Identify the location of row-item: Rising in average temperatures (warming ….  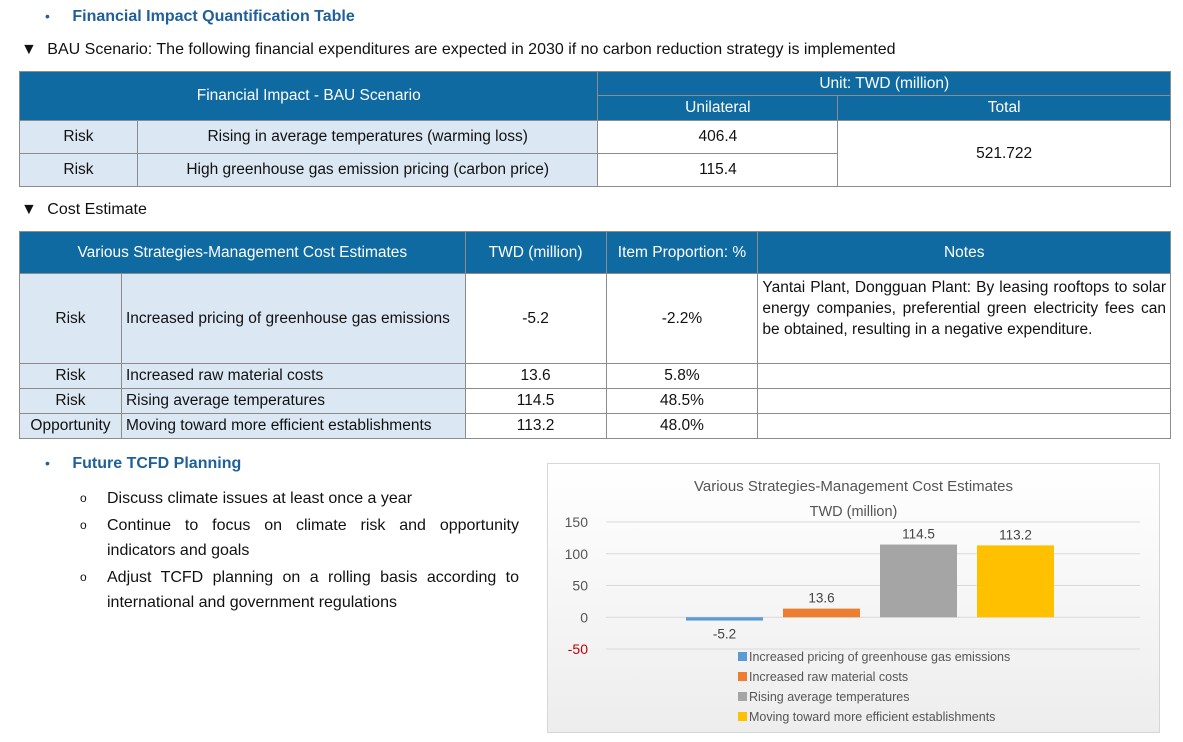
(367, 137).